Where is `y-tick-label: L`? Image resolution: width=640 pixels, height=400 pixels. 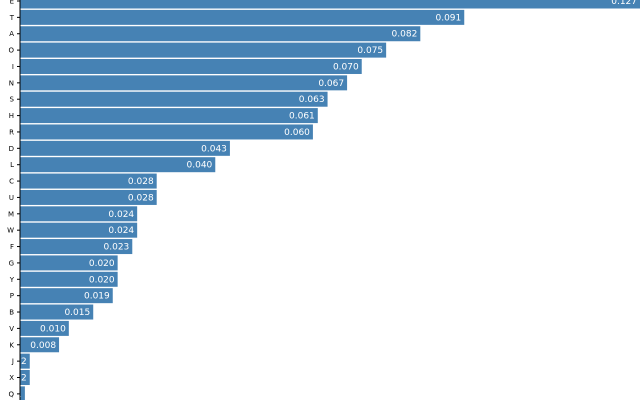 y-tick-label: L is located at coordinates (12, 165).